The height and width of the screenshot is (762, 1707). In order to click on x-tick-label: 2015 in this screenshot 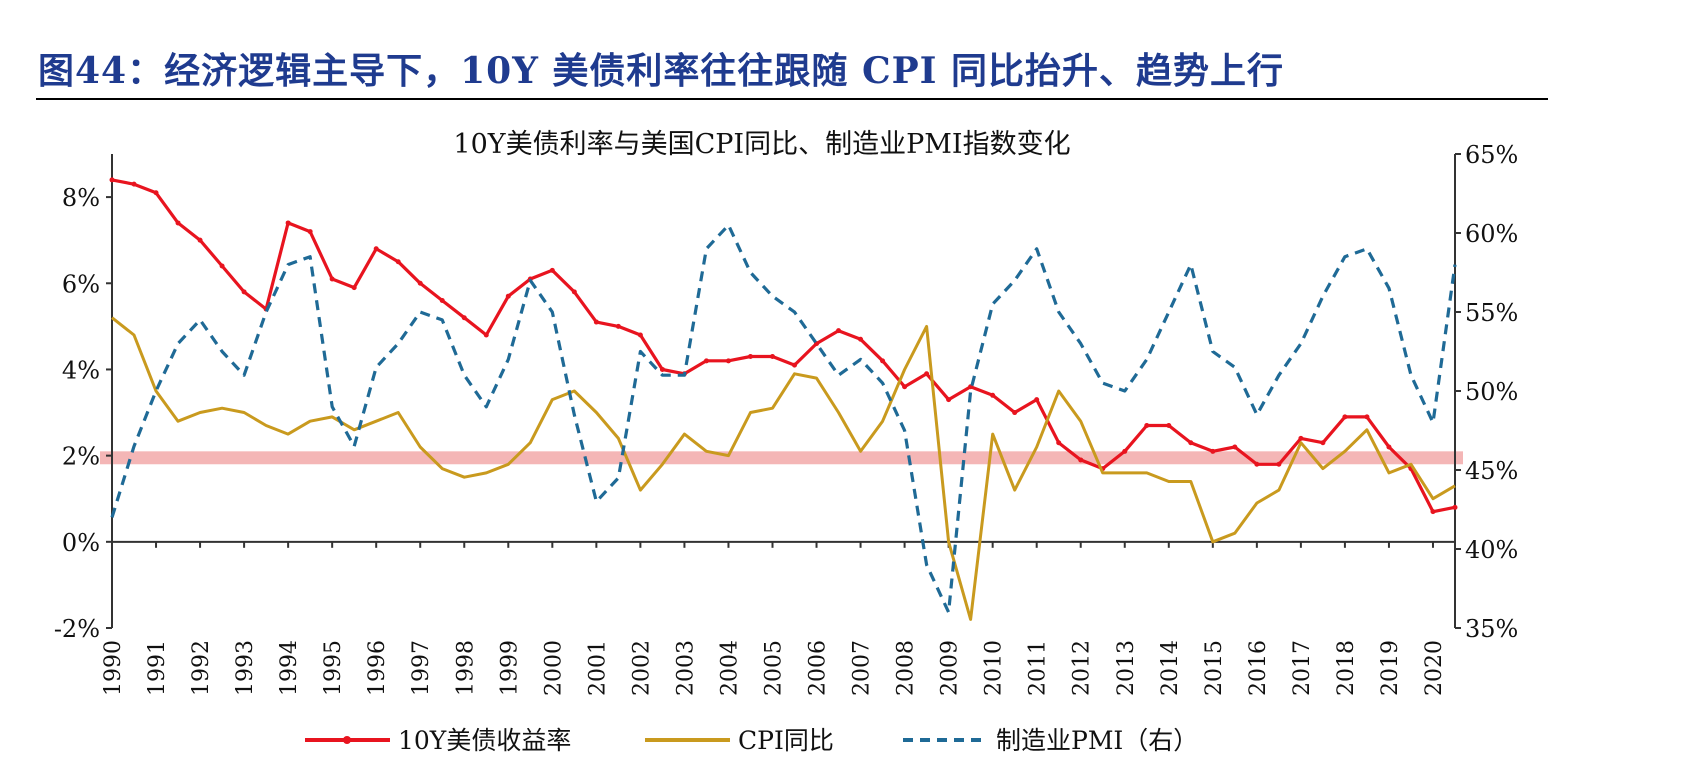, I will do `click(1214, 668)`.